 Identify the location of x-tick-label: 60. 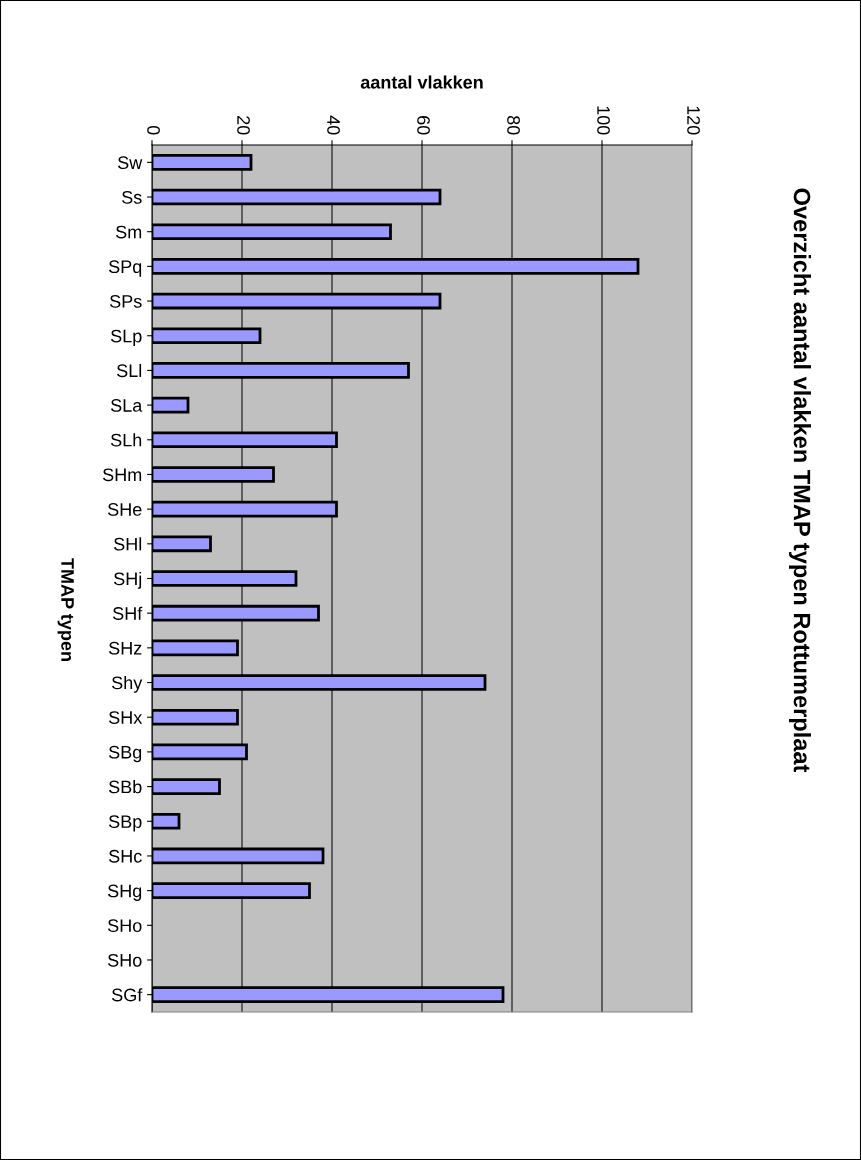
(423, 125).